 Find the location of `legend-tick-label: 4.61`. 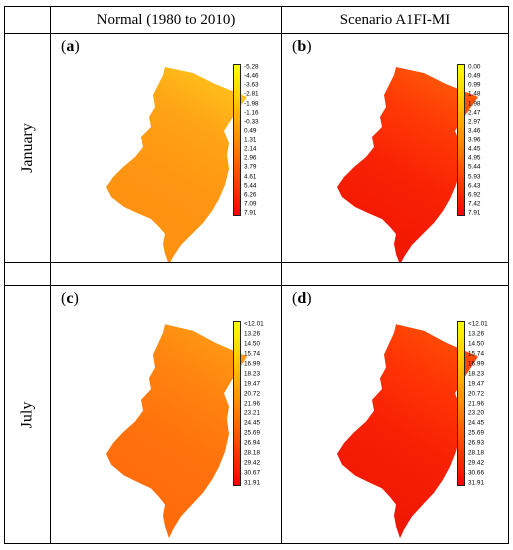

legend-tick-label: 4.61 is located at coordinates (250, 176).